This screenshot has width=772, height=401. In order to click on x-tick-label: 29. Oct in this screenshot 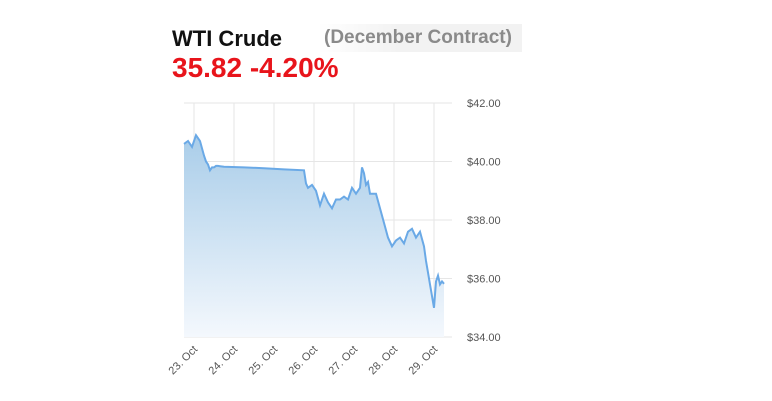, I will do `click(424, 361)`.